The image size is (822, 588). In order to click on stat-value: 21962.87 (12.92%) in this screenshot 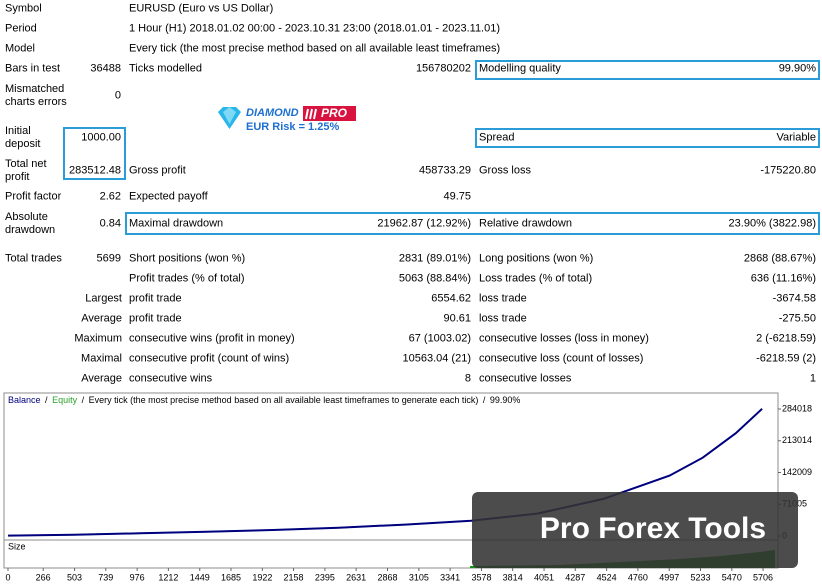, I will do `click(424, 223)`.